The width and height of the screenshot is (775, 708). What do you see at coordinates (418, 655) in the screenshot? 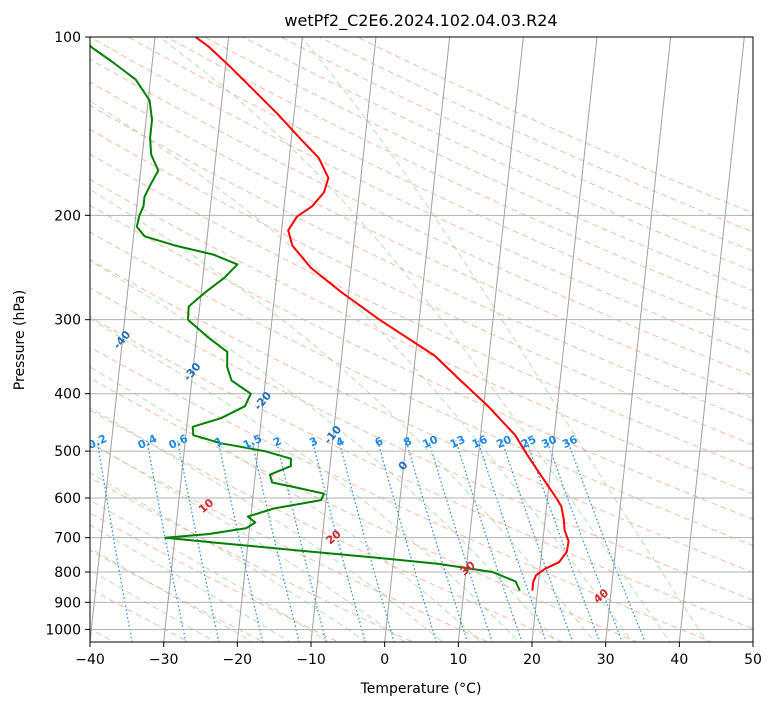
I see `x-axis: −40 −30 −20 −10 0 10 20 30 40 50` at bounding box center [418, 655].